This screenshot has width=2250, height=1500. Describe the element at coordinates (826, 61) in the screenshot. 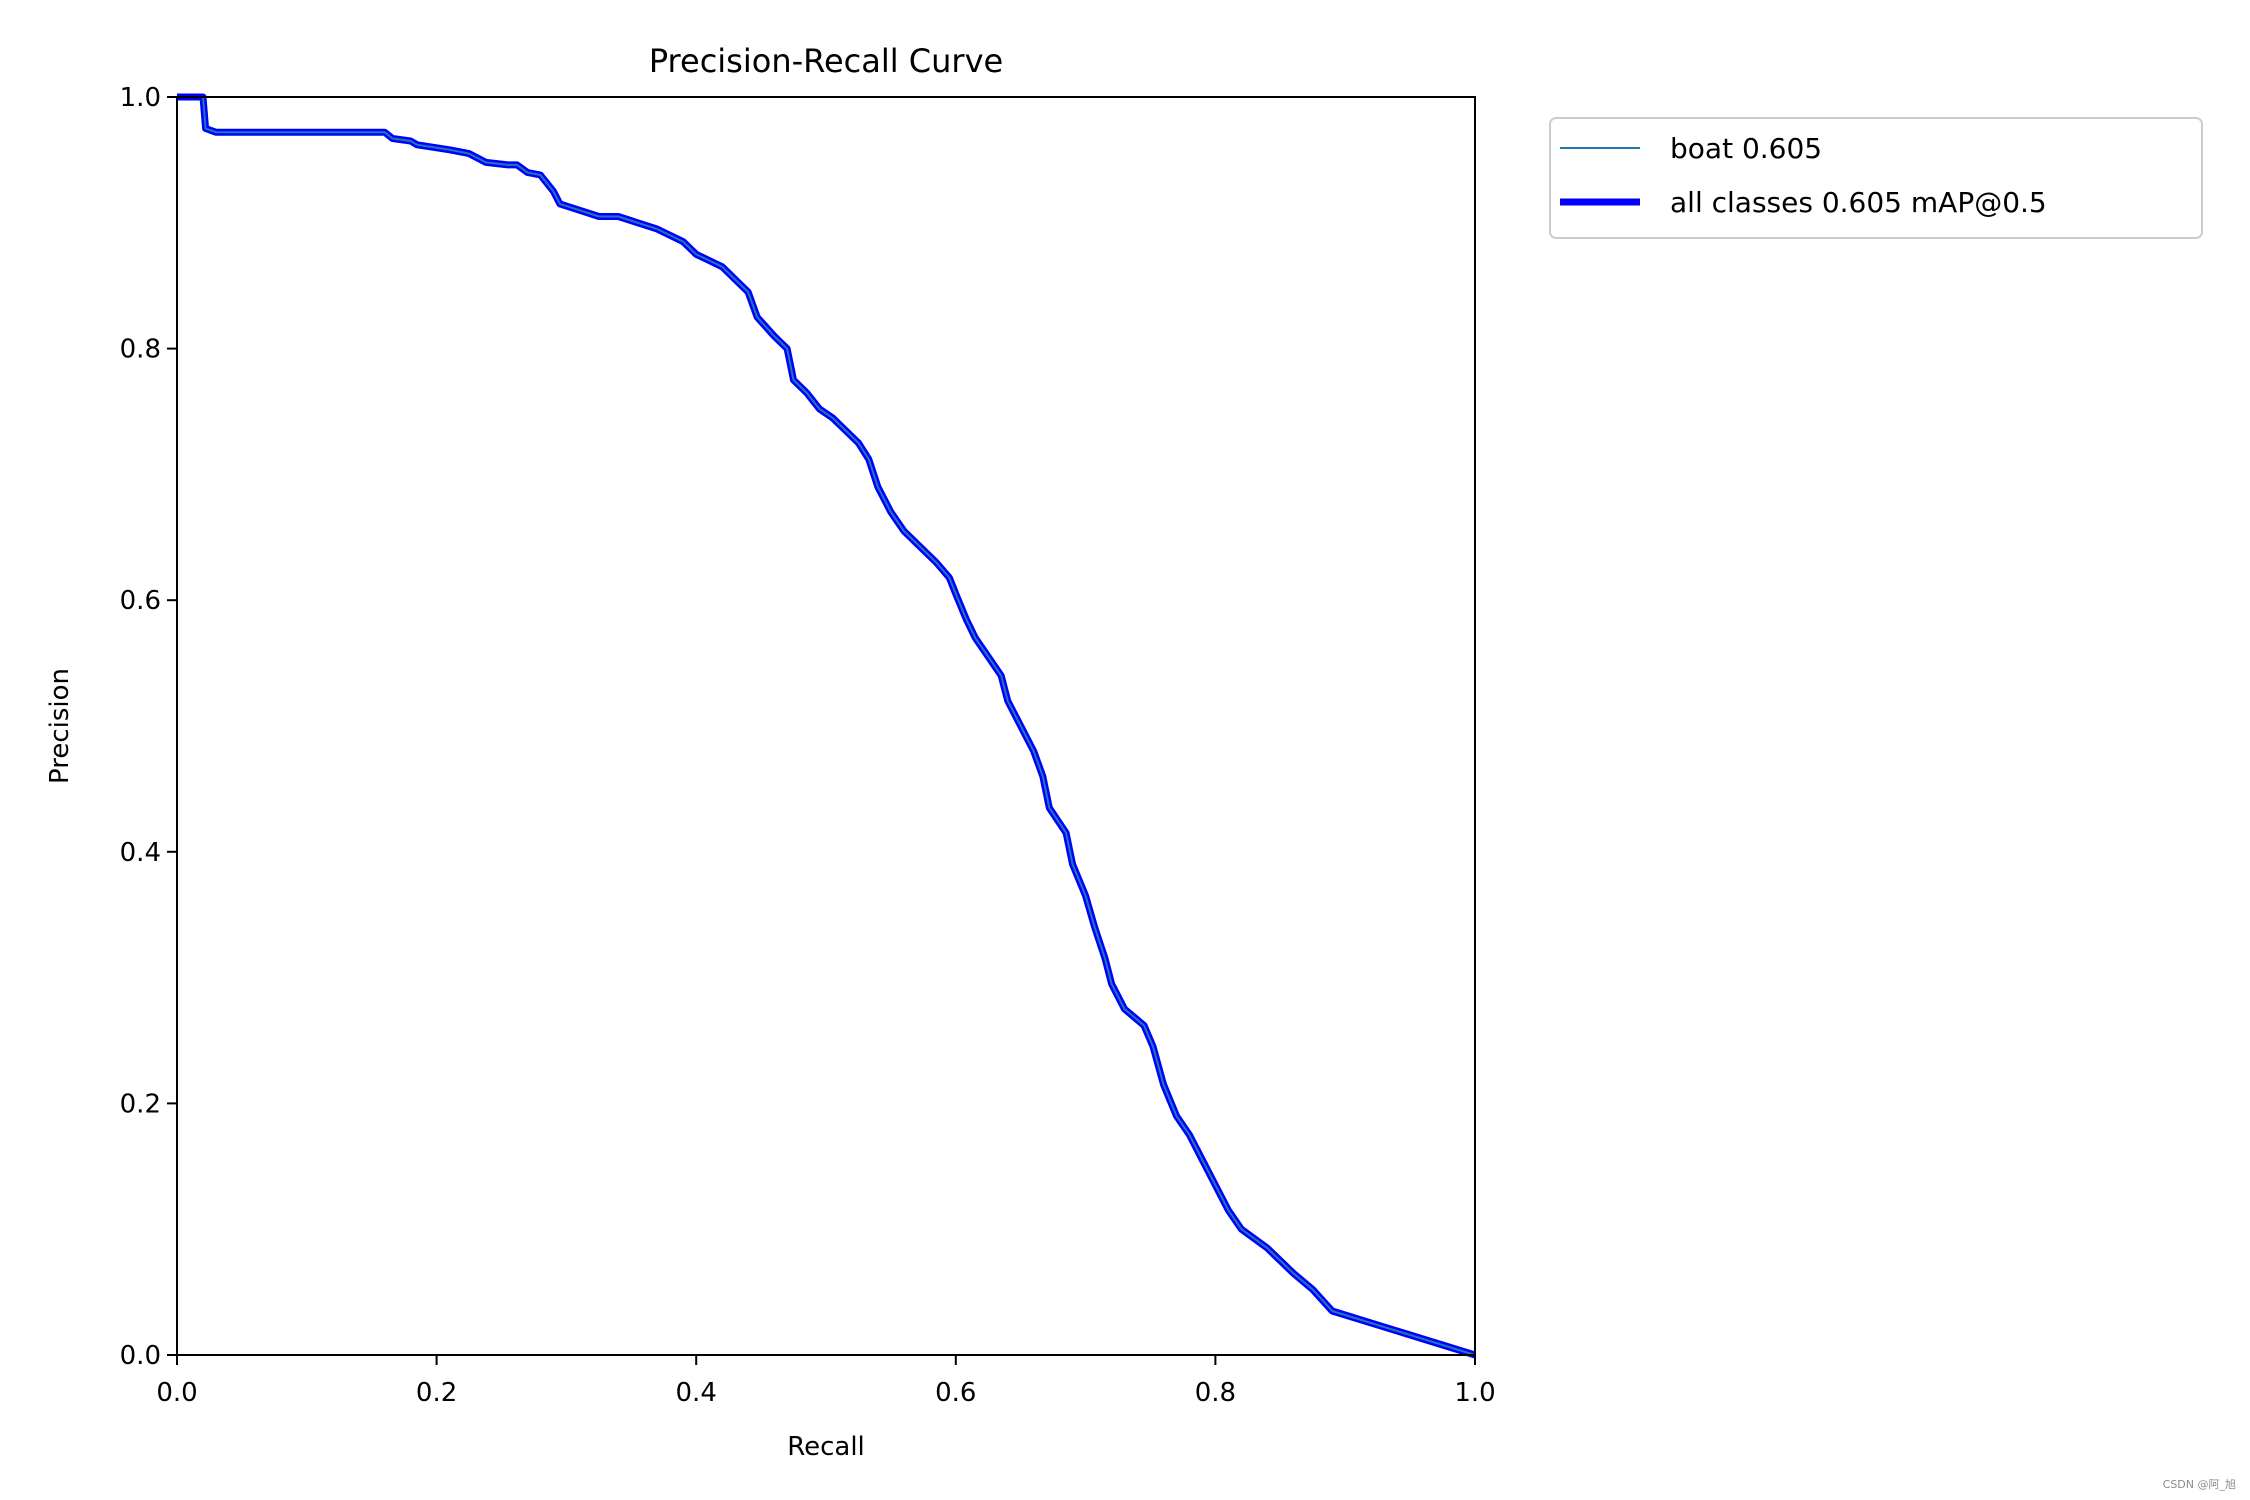

I see `chart-title: Precision-Recall Curve` at that location.